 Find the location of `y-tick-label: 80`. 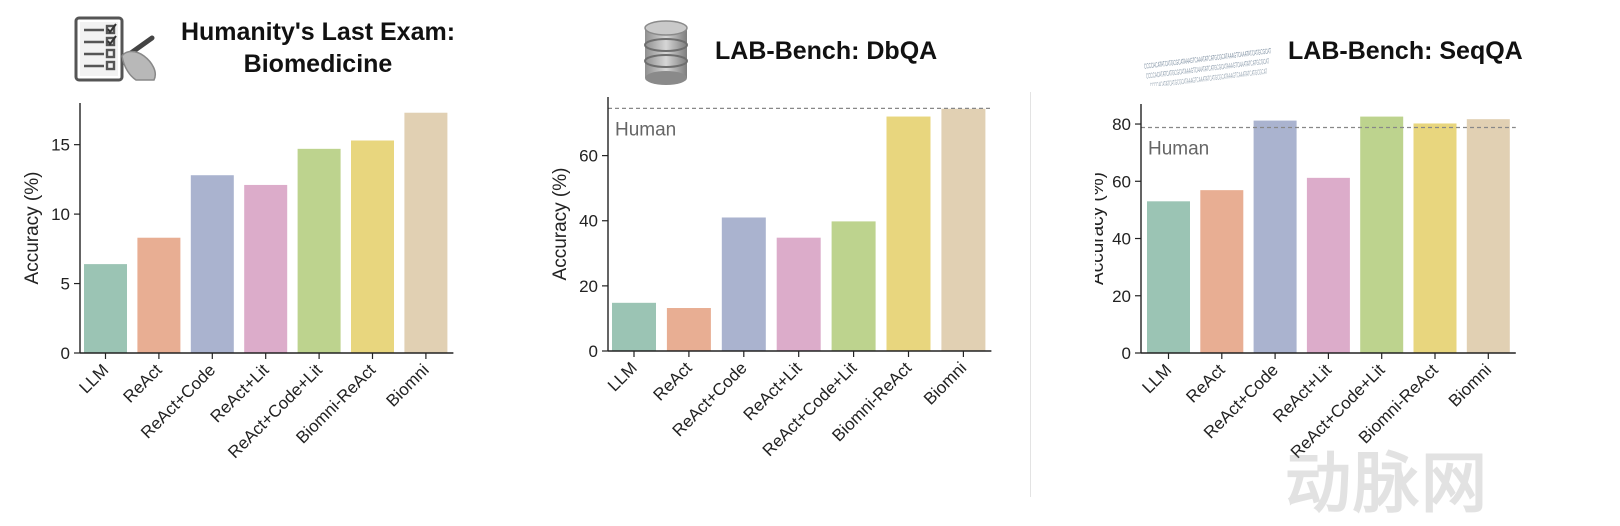

y-tick-label: 80 is located at coordinates (1121, 124).